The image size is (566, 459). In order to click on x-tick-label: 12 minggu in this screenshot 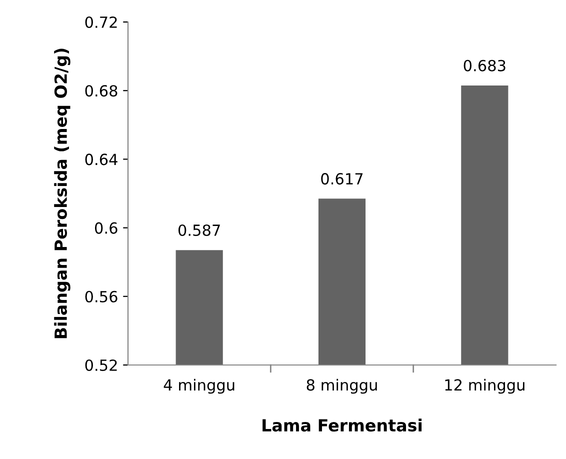, I will do `click(484, 386)`.